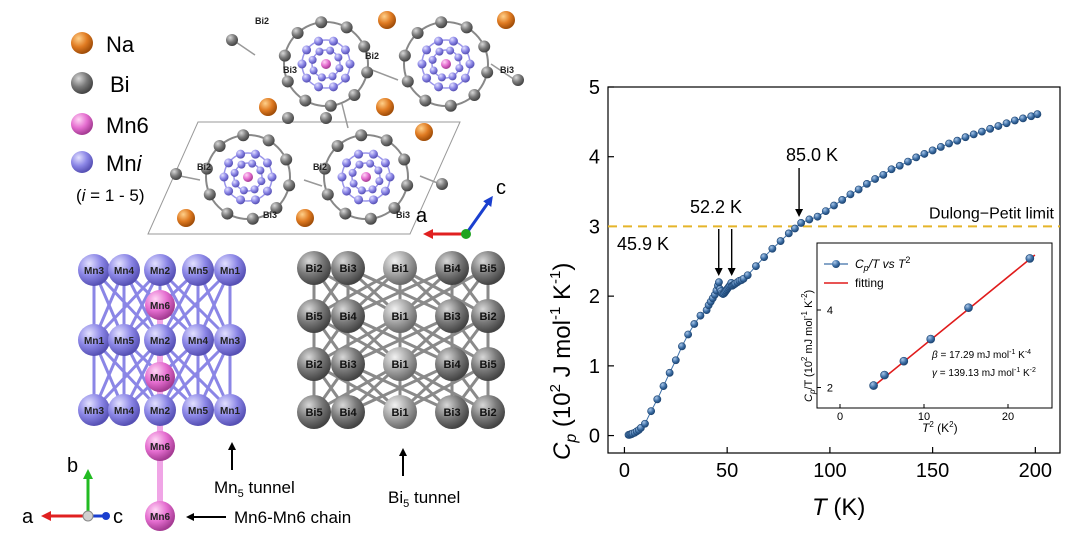  I want to click on x-tick-label: 50, so click(727, 471).